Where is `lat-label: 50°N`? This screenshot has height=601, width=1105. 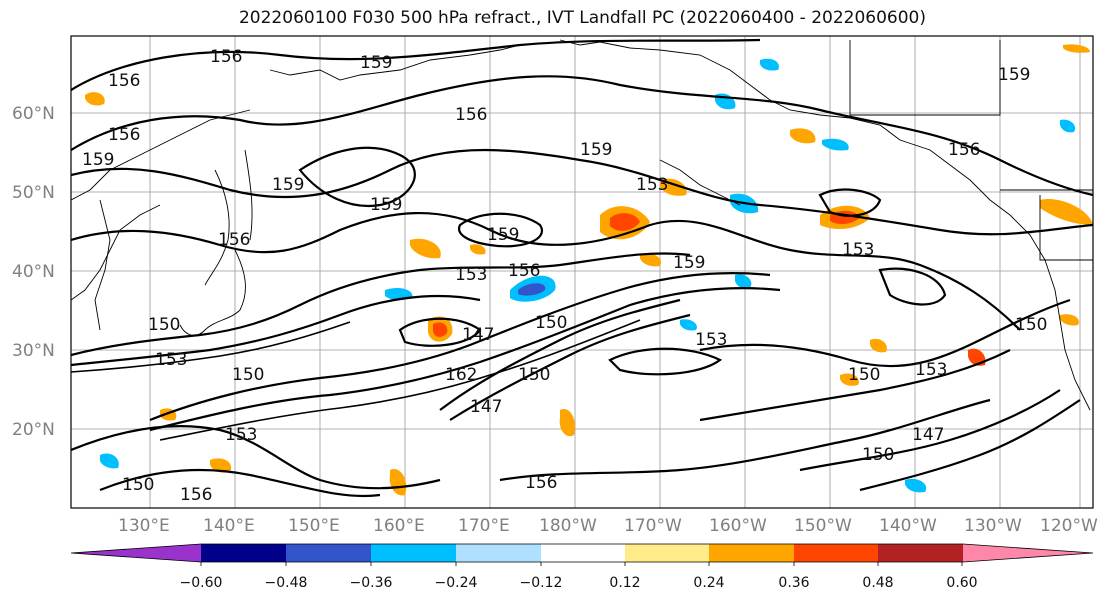 lat-label: 50°N is located at coordinates (33, 193).